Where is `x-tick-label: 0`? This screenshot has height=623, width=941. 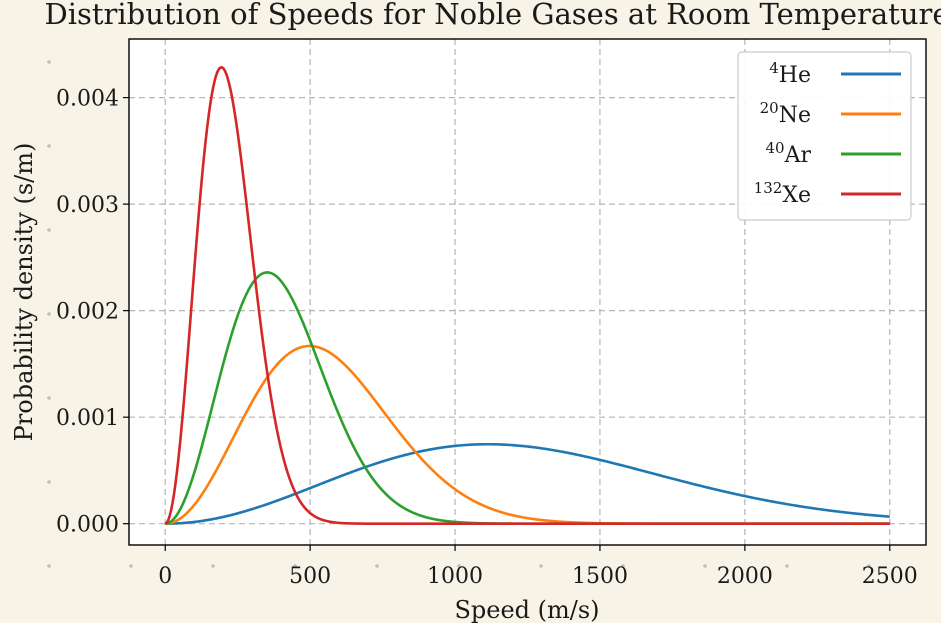
x-tick-label: 0 is located at coordinates (165, 576).